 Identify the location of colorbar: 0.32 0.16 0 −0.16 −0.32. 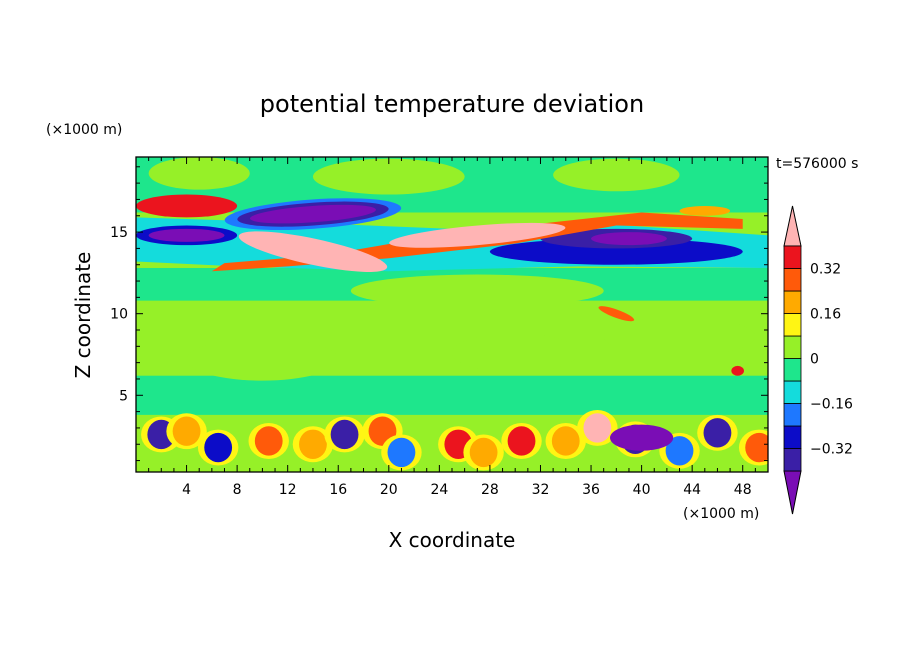
(818, 360).